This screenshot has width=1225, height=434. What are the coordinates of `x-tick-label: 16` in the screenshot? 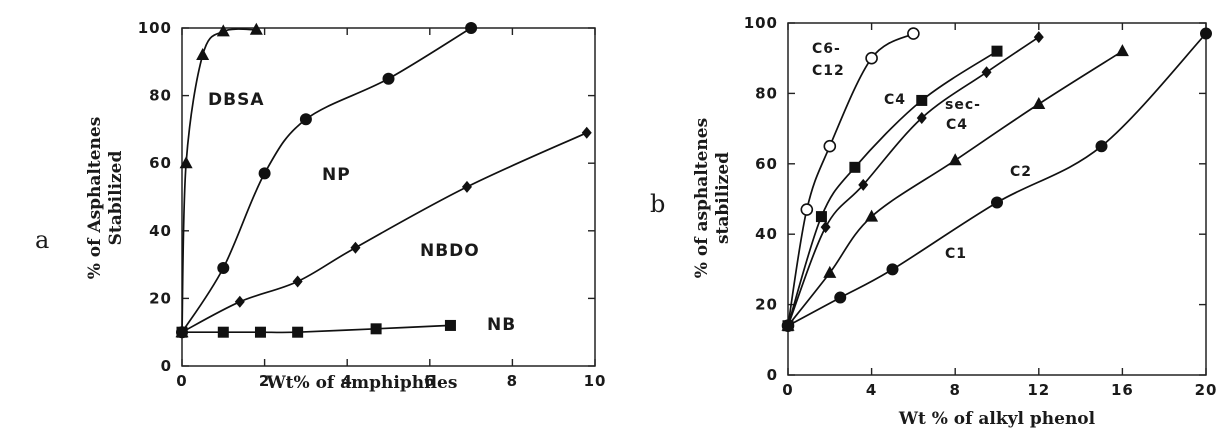 It's located at (1122, 390).